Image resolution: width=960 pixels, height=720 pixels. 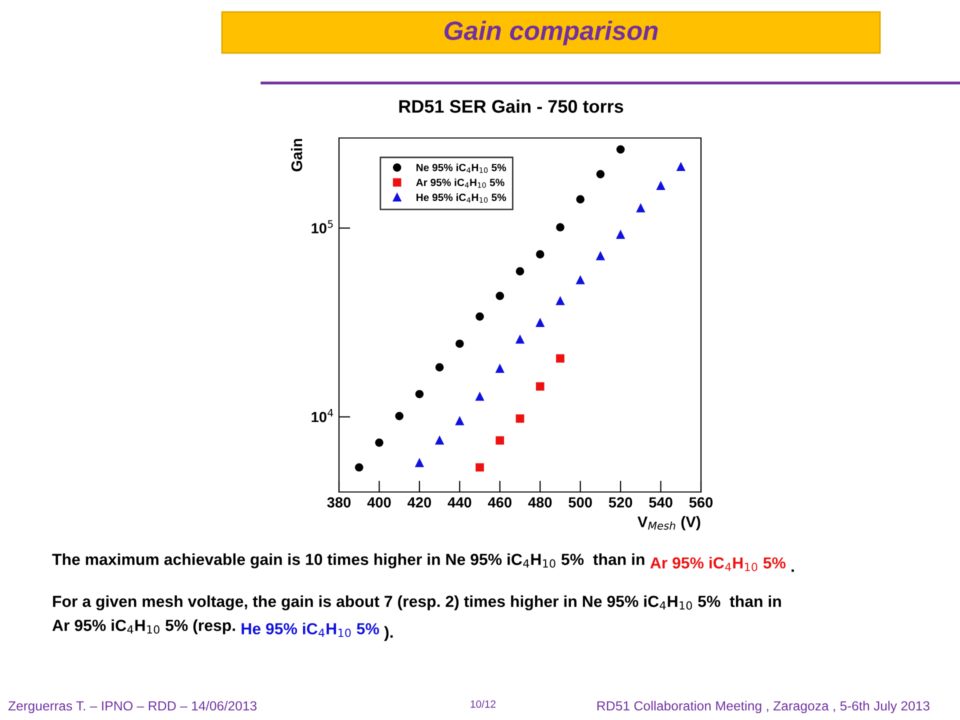 I want to click on x-axis-title: V$_{Mesh}$ (V), so click(x=669, y=523).